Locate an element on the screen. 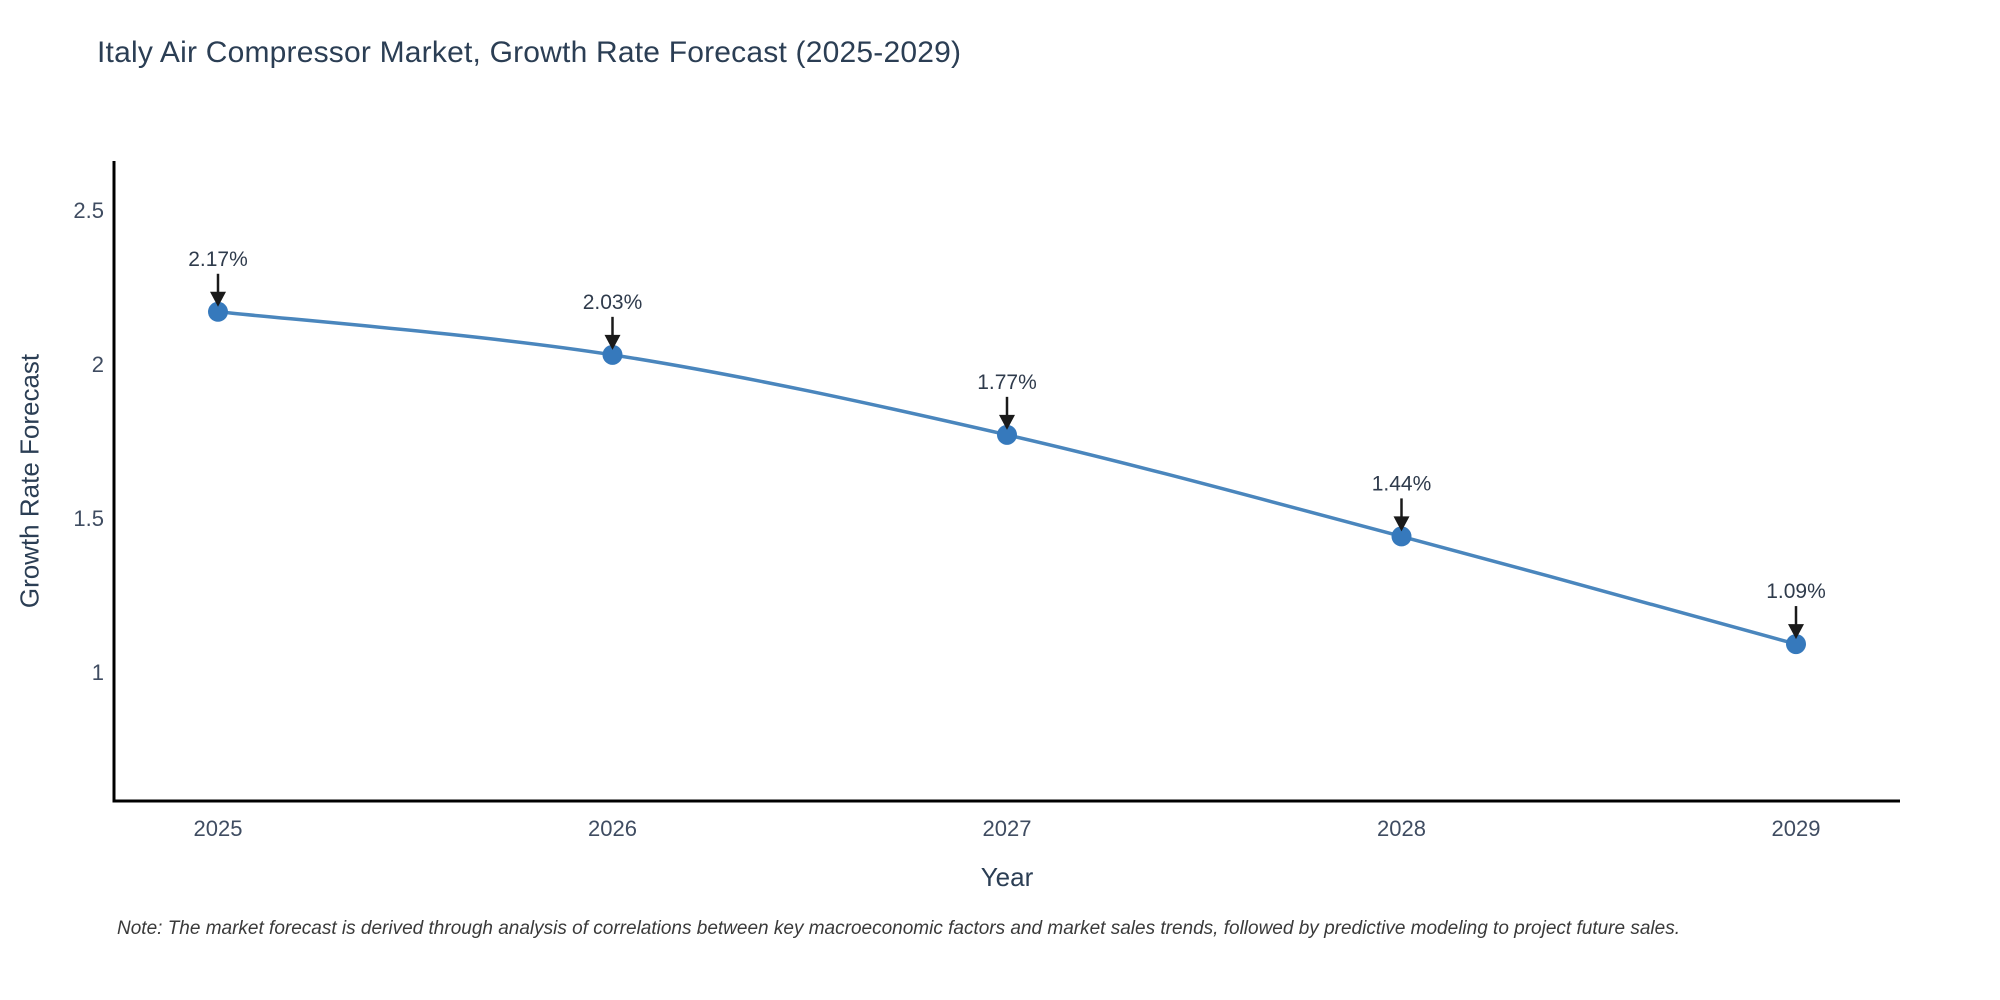 This screenshot has width=2000, height=1000. y-axis-title: Growth Rate Forecast is located at coordinates (29, 481).